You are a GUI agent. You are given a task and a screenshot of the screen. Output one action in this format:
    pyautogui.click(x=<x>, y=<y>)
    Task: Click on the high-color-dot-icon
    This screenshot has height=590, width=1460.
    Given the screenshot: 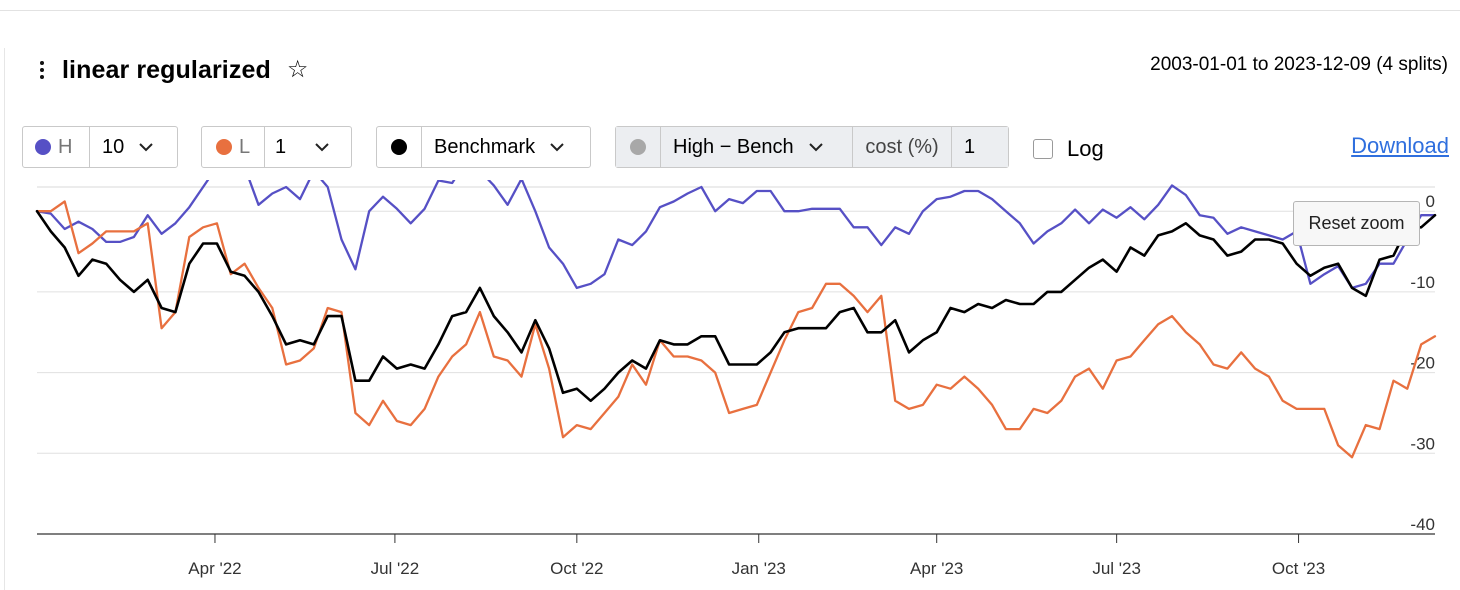 What is the action you would take?
    pyautogui.click(x=43, y=147)
    